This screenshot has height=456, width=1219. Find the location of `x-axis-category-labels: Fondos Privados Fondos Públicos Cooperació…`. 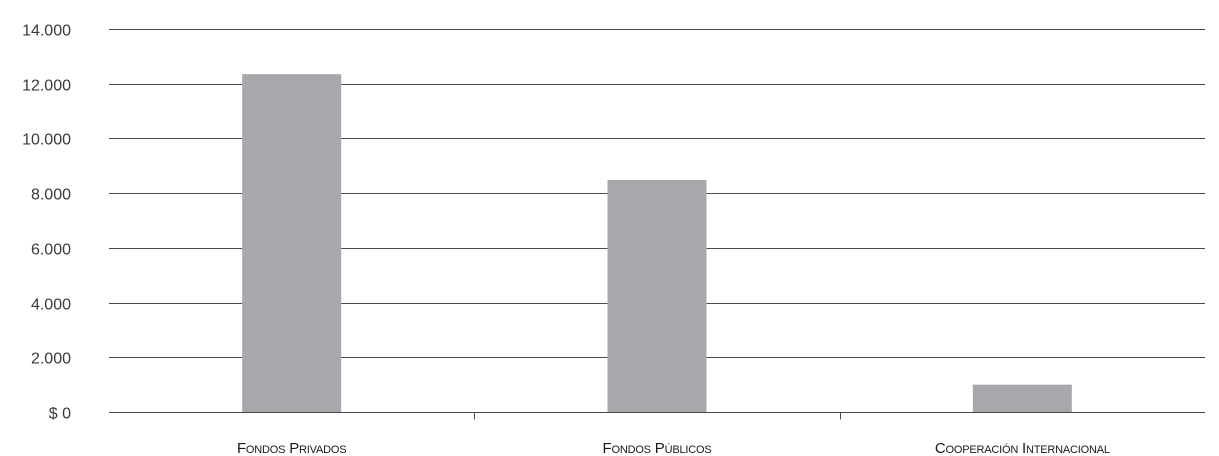

x-axis-category-labels: Fondos Privados Fondos Públicos Cooperació… is located at coordinates (673, 448).